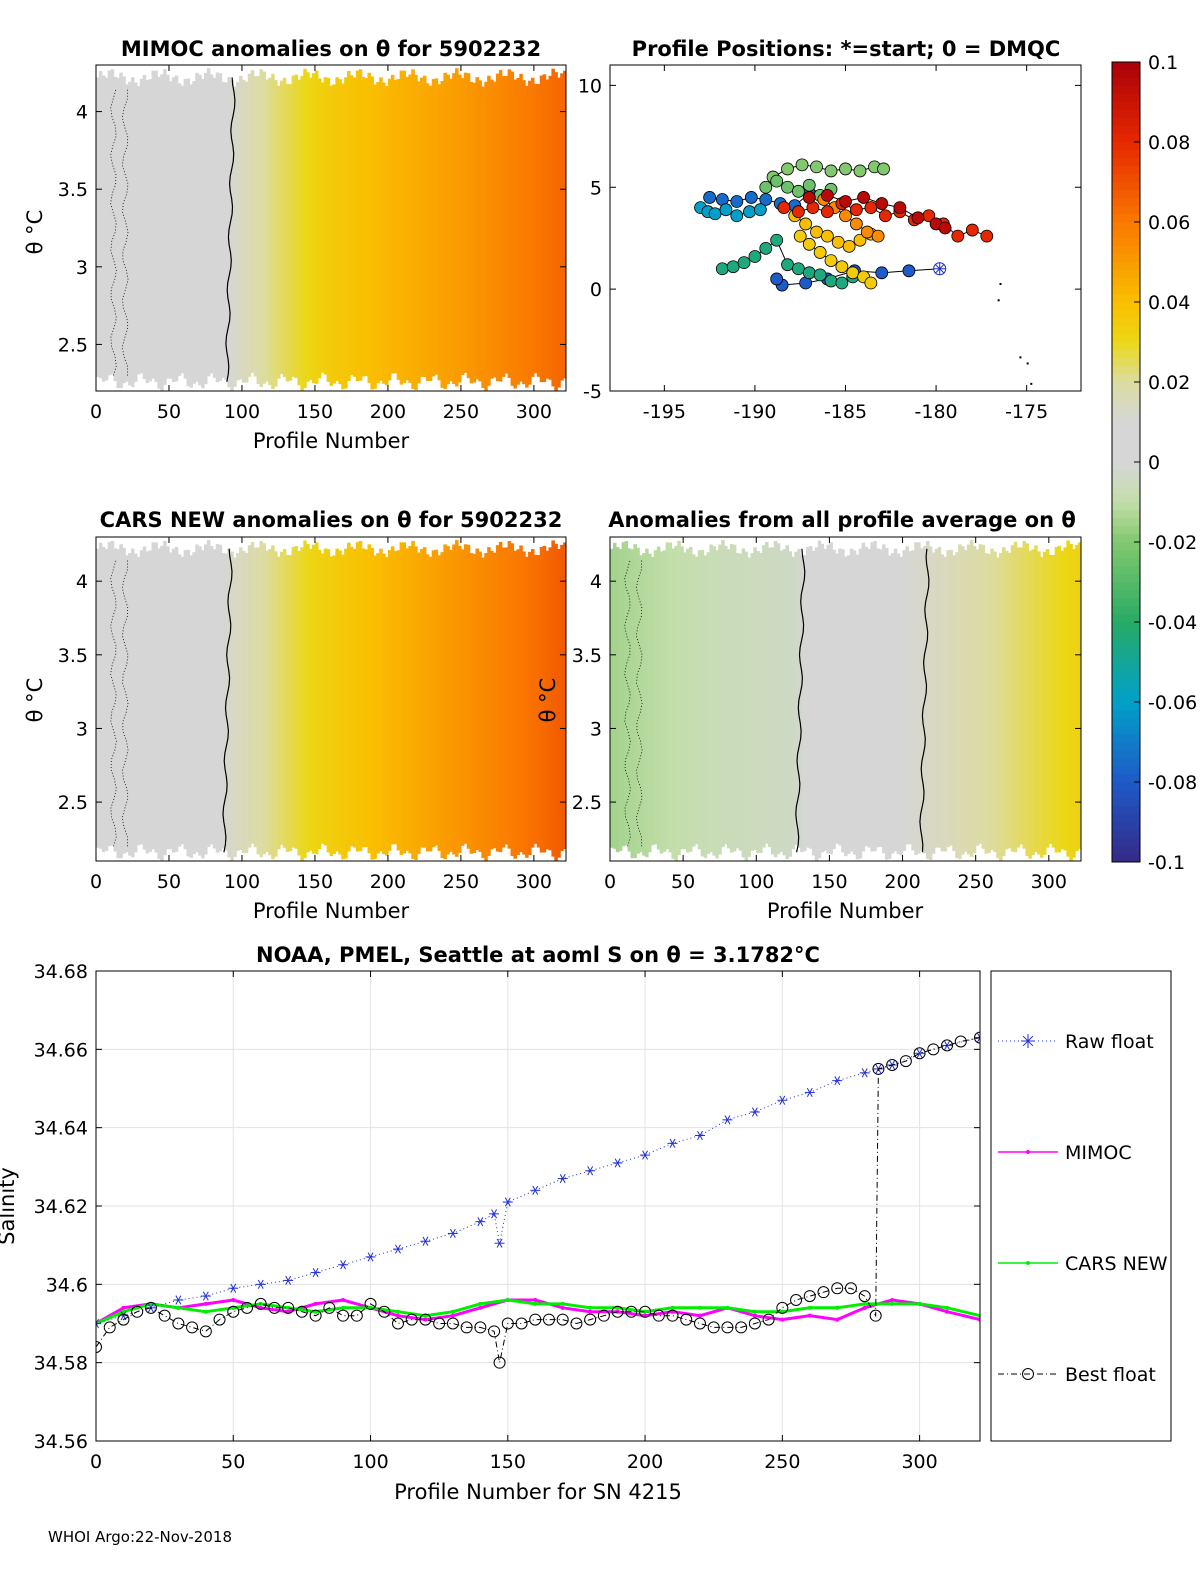 The width and height of the screenshot is (1200, 1579). Describe the element at coordinates (845, 412) in the screenshot. I see `x-tick-label: -185` at that location.